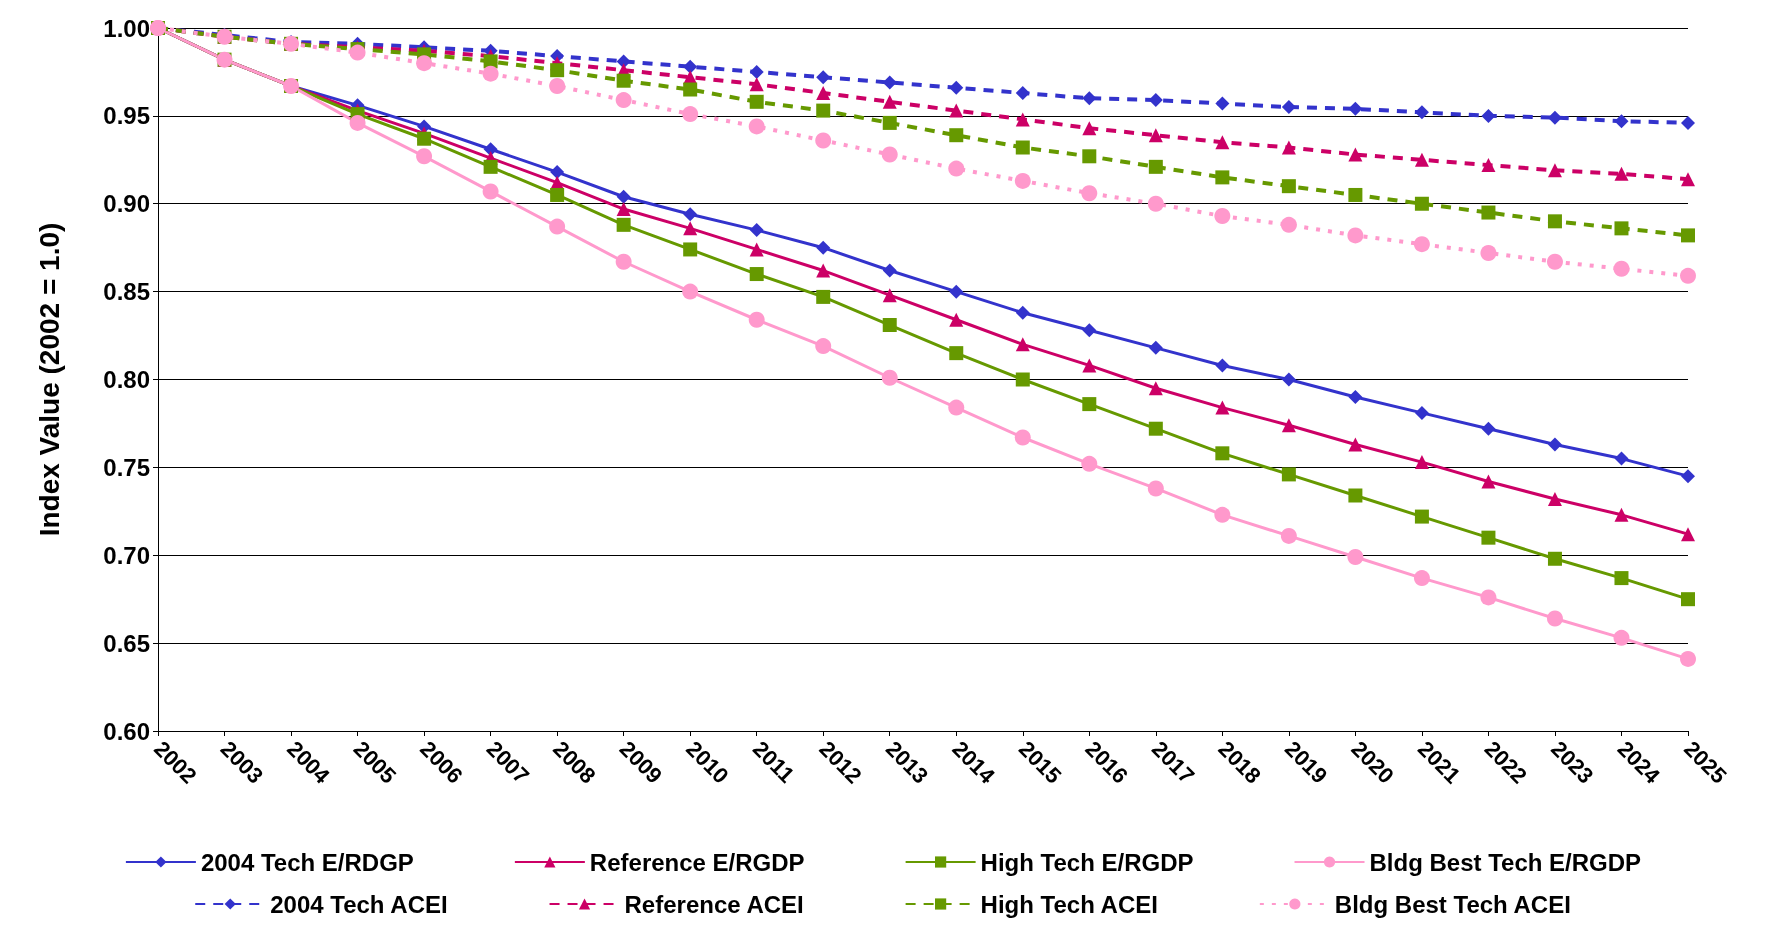 The height and width of the screenshot is (936, 1768). What do you see at coordinates (714, 904) in the screenshot?
I see `legend-label: Reference ACEI` at bounding box center [714, 904].